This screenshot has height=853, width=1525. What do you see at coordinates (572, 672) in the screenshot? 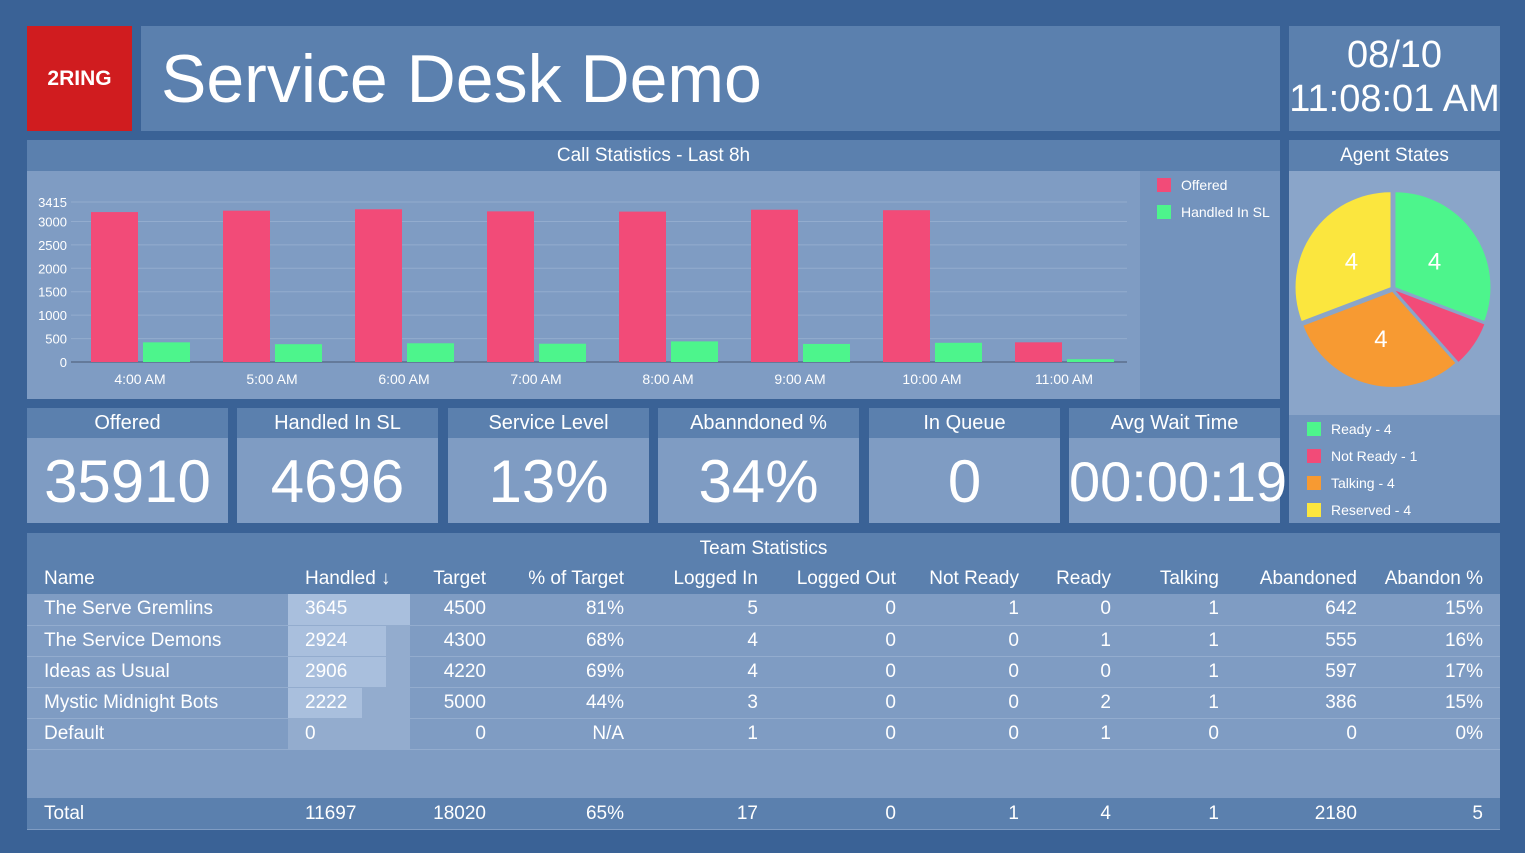
I see `cell-pct-target: 69%` at bounding box center [572, 672].